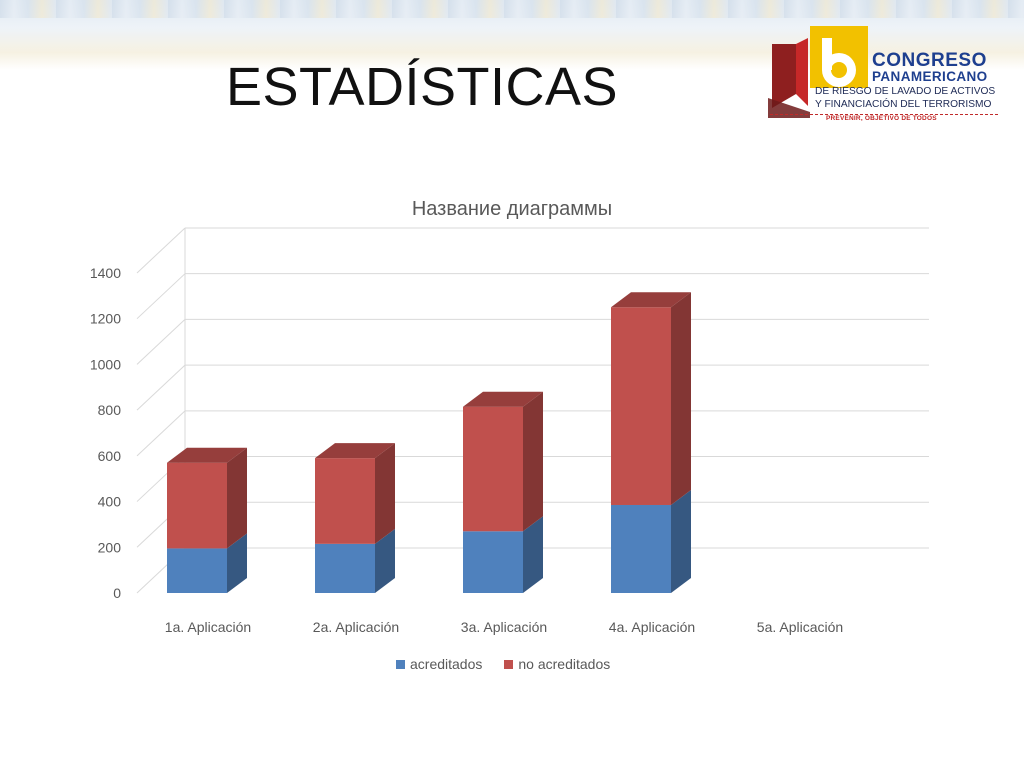 The image size is (1024, 768). Describe the element at coordinates (800, 627) in the screenshot. I see `x-tick-label: 5a. Aplicación` at that location.